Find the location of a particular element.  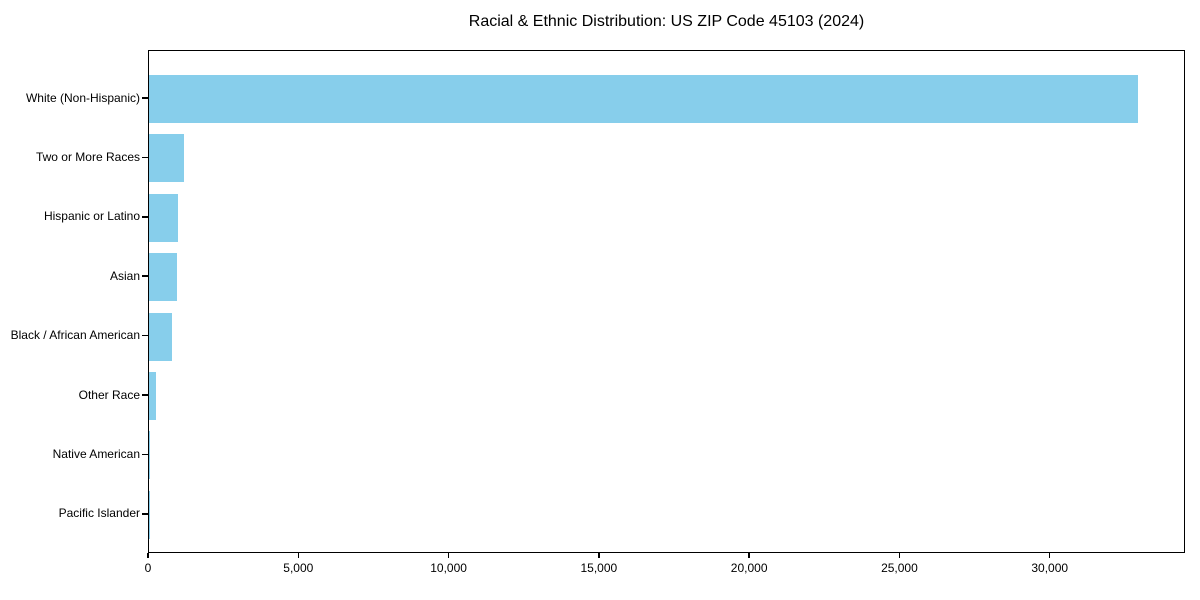

y-axis-label: Hispanic or Latino is located at coordinates (91, 216).